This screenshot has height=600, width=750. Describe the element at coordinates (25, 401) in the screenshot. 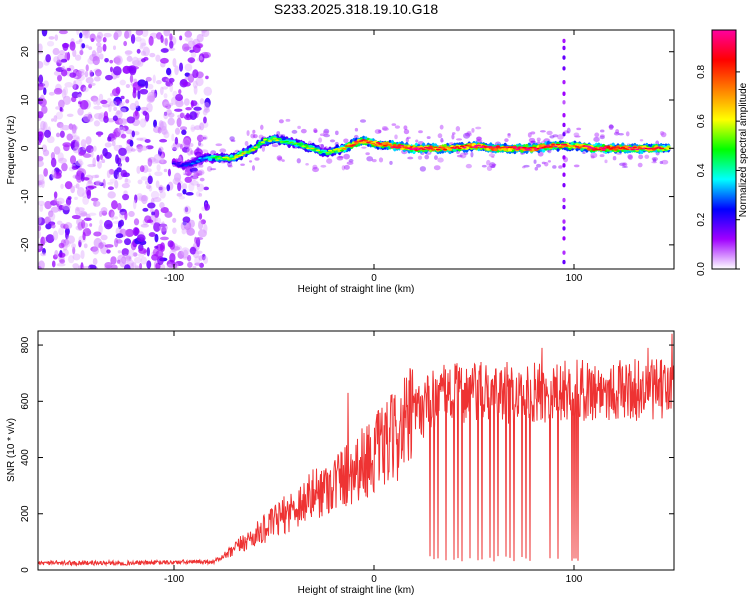

I see `y-tick-label: 600` at that location.